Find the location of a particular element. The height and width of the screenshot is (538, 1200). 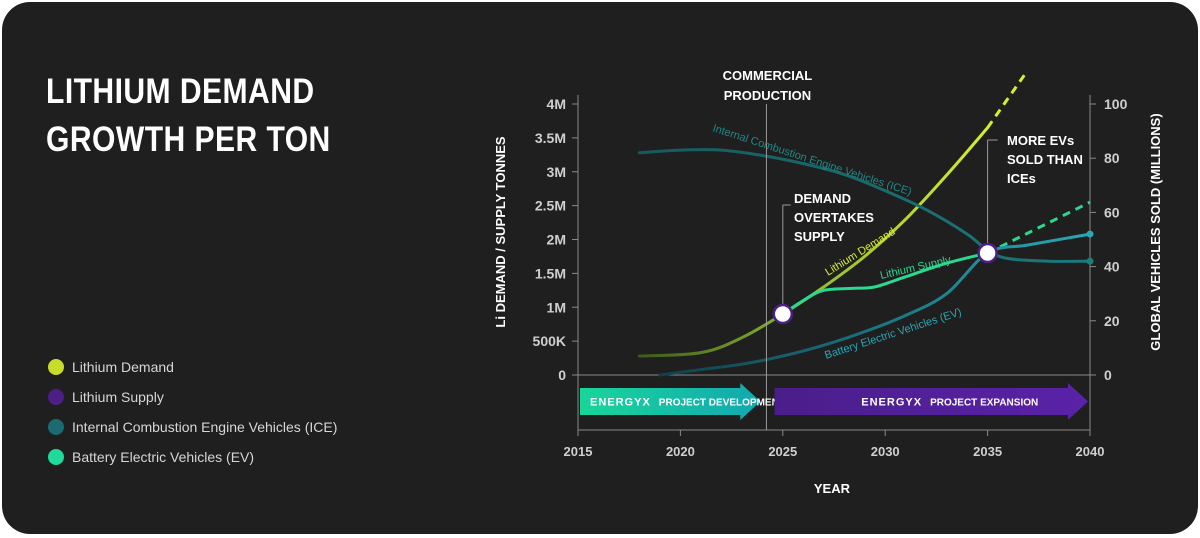

y-right-tick-label: 20 is located at coordinates (1112, 321).